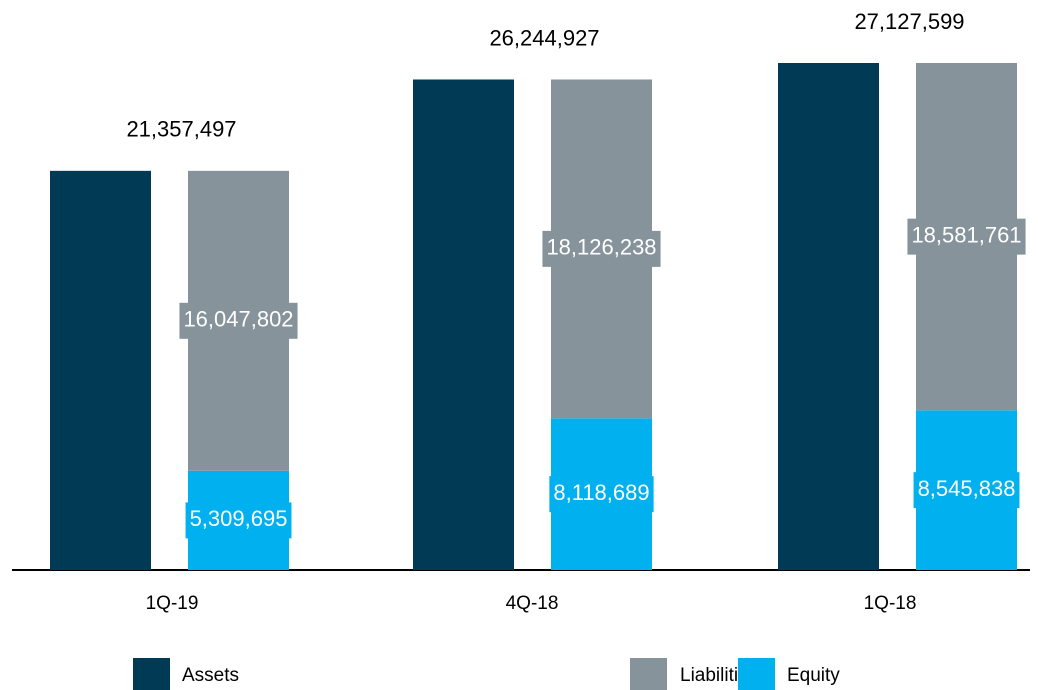 Image resolution: width=1038 pixels, height=690 pixels. I want to click on data-label: 18,581,761, so click(966, 234).